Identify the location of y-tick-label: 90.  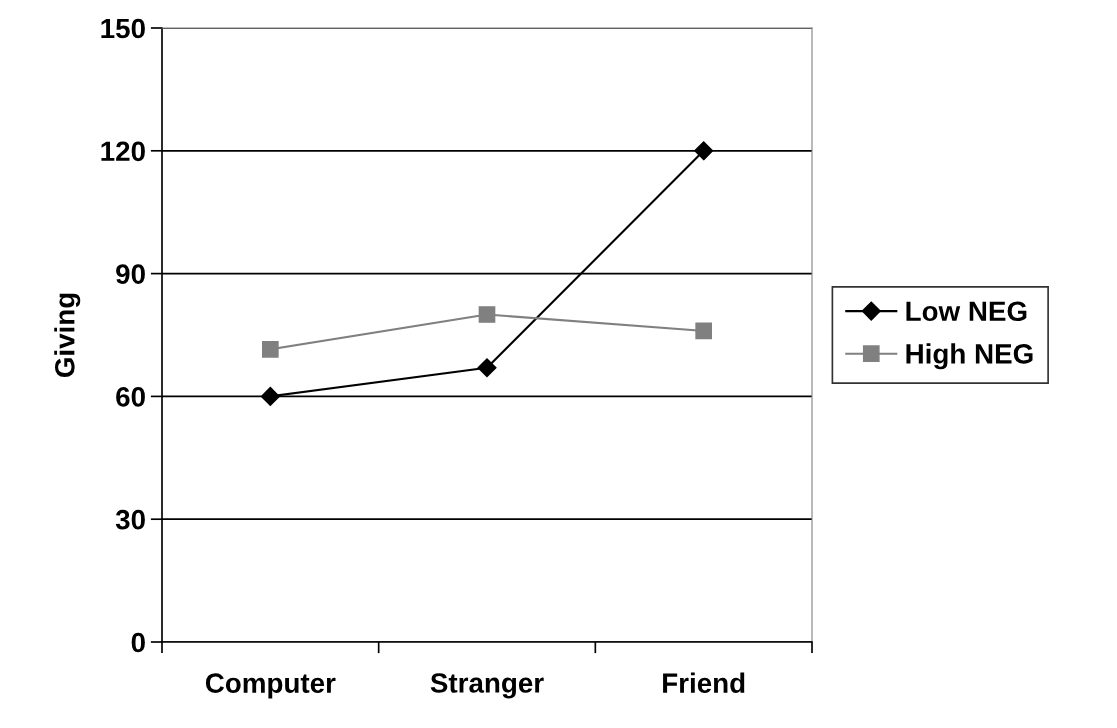
(130, 274).